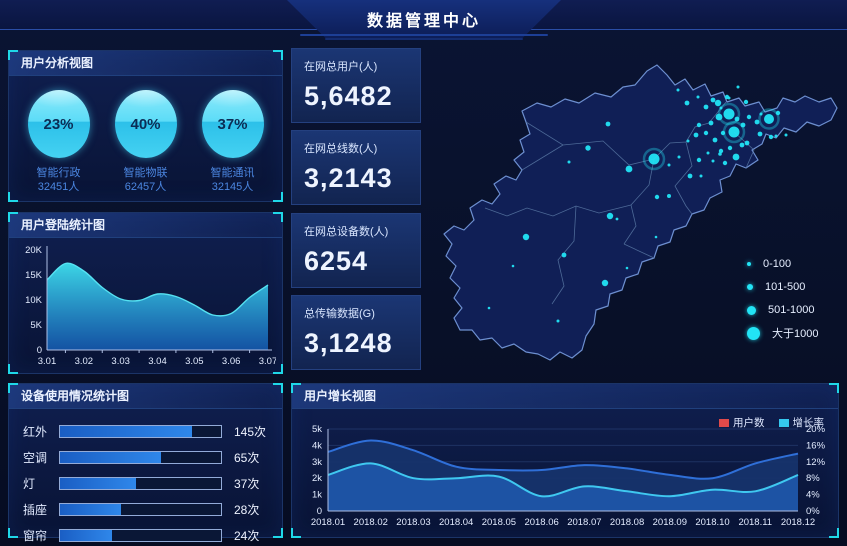 The image size is (847, 546). What do you see at coordinates (319, 511) in the screenshot?
I see `growth-left-tick-label: 0` at bounding box center [319, 511].